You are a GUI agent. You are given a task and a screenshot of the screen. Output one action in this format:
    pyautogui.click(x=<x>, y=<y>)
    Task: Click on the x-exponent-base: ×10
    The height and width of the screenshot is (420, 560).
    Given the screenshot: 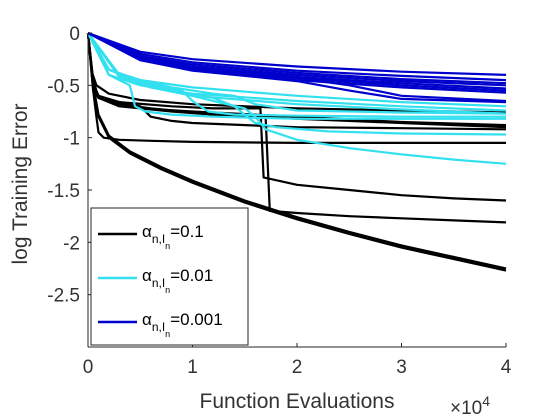 What is the action you would take?
    pyautogui.click(x=466, y=408)
    